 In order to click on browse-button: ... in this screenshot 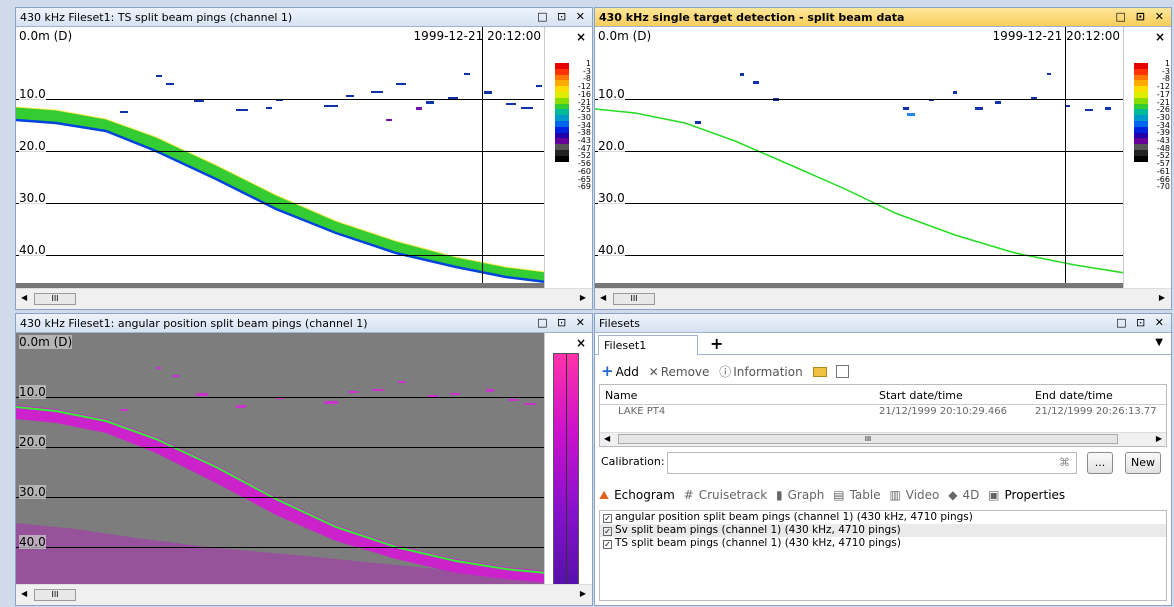, I will do `click(1100, 463)`.